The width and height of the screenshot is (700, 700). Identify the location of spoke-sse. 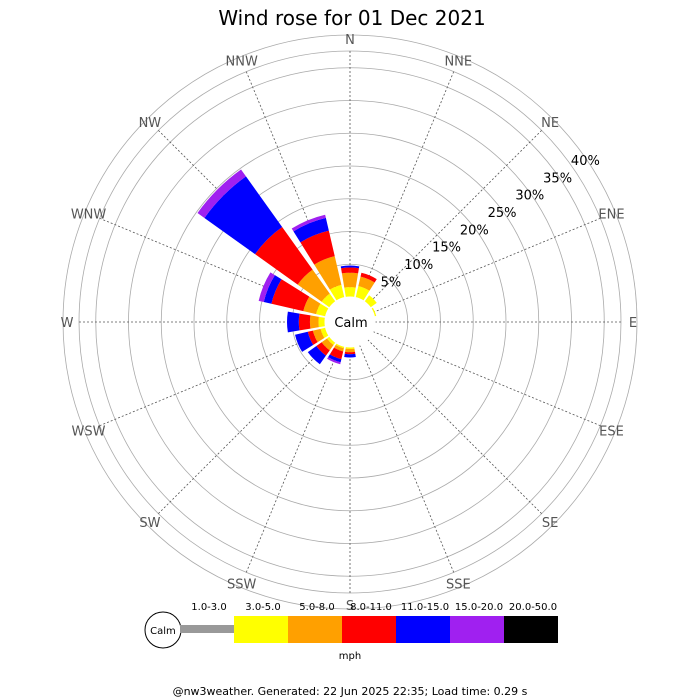
(407, 458).